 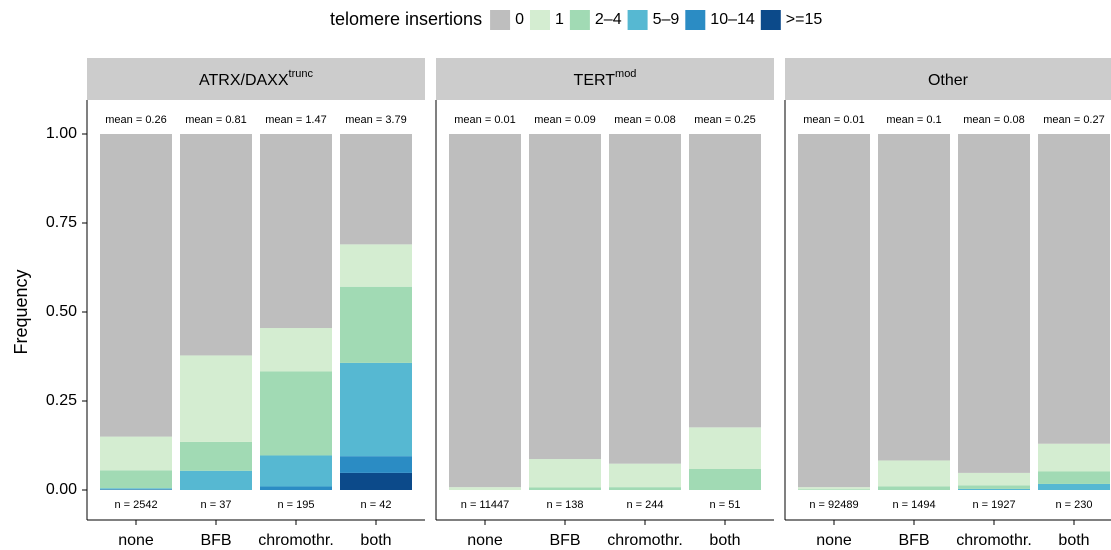 I want to click on mean-label: mean = 1.47, so click(x=295, y=120).